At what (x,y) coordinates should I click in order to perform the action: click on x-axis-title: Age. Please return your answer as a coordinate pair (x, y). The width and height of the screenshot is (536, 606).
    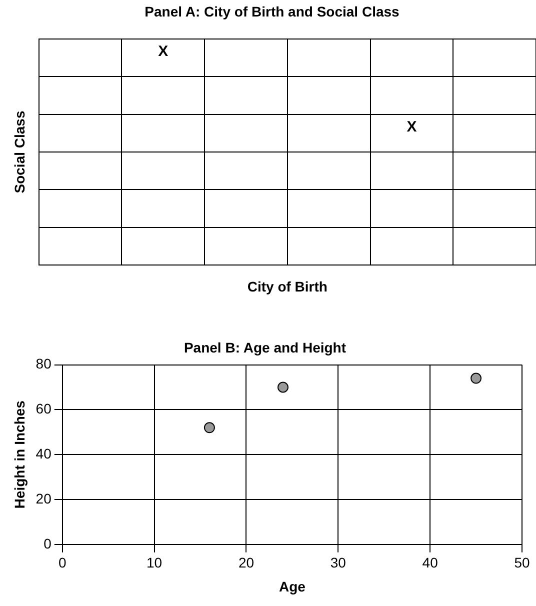
    Looking at the image, I should click on (292, 586).